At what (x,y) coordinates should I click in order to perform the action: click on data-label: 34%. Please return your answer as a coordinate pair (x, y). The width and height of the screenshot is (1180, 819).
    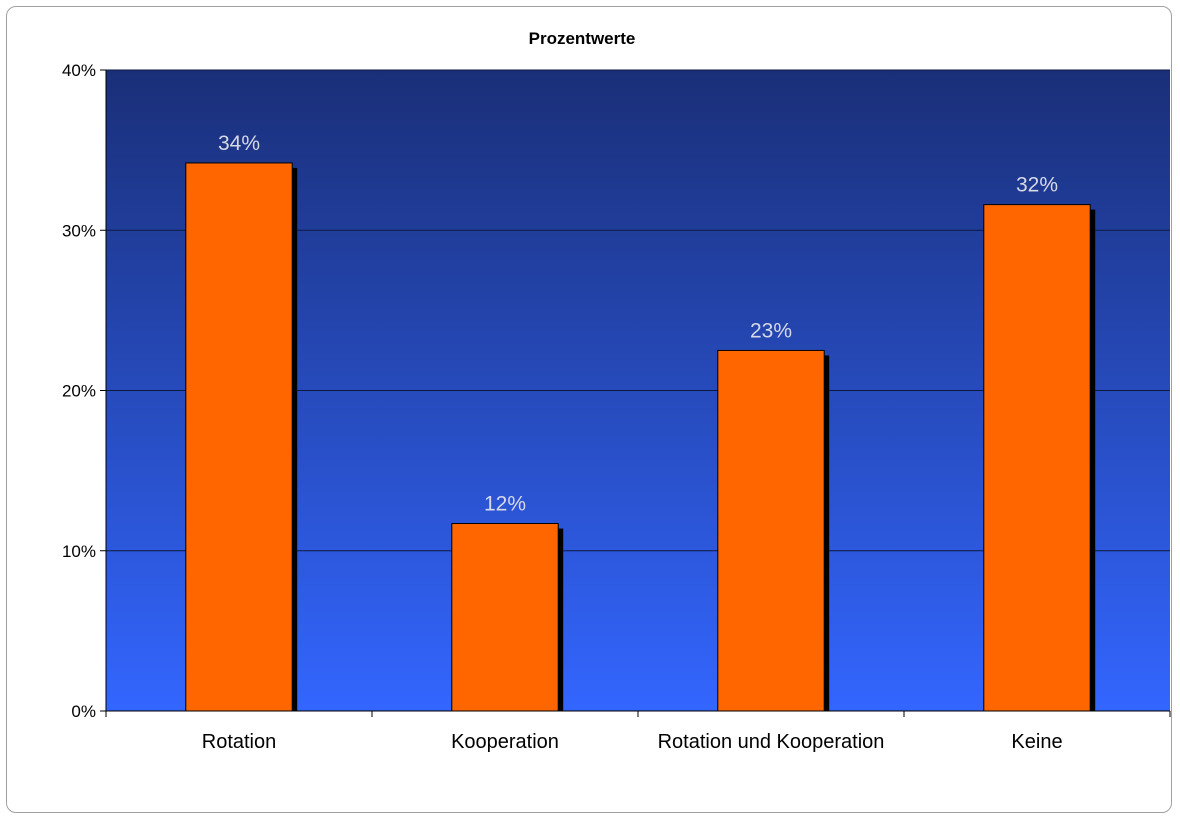
    Looking at the image, I should click on (239, 143).